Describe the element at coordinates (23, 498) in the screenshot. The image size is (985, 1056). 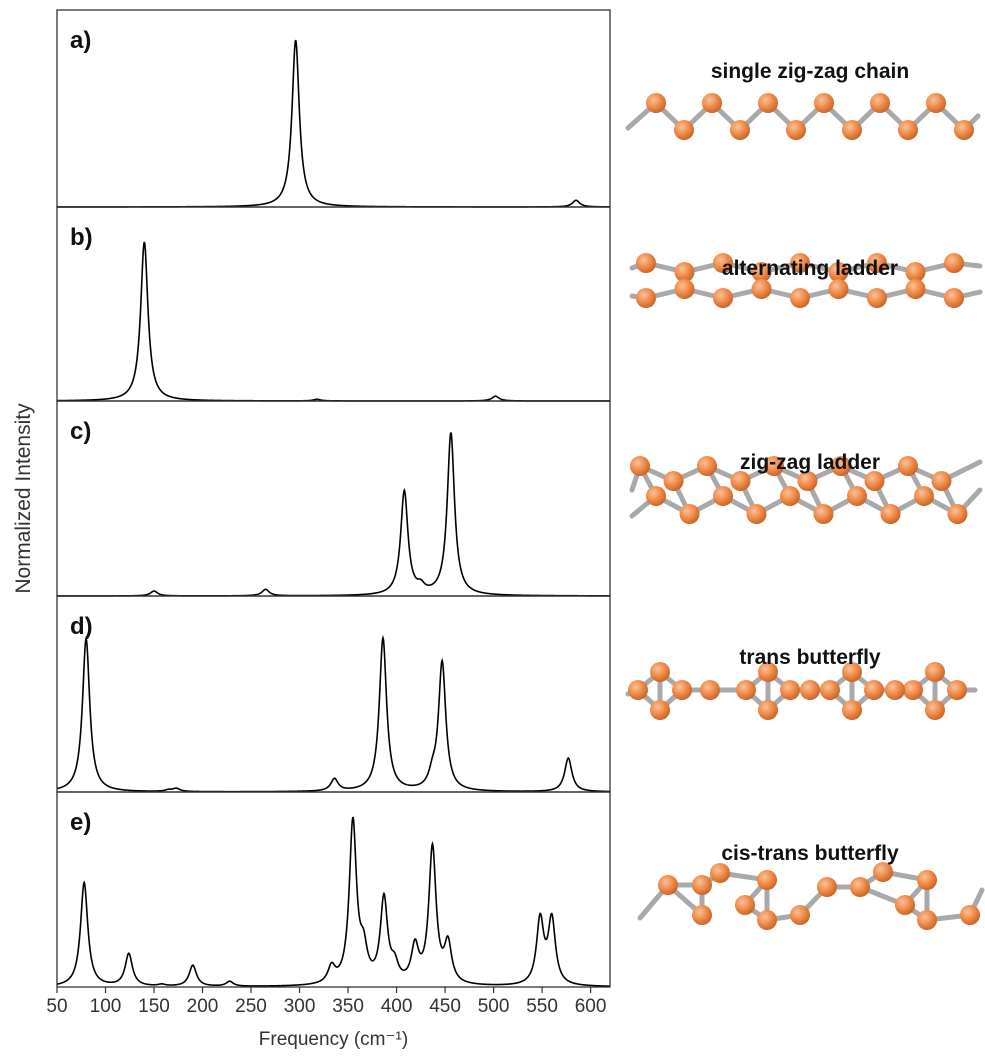
I see `y-axis-label: Normalized Intensity` at that location.